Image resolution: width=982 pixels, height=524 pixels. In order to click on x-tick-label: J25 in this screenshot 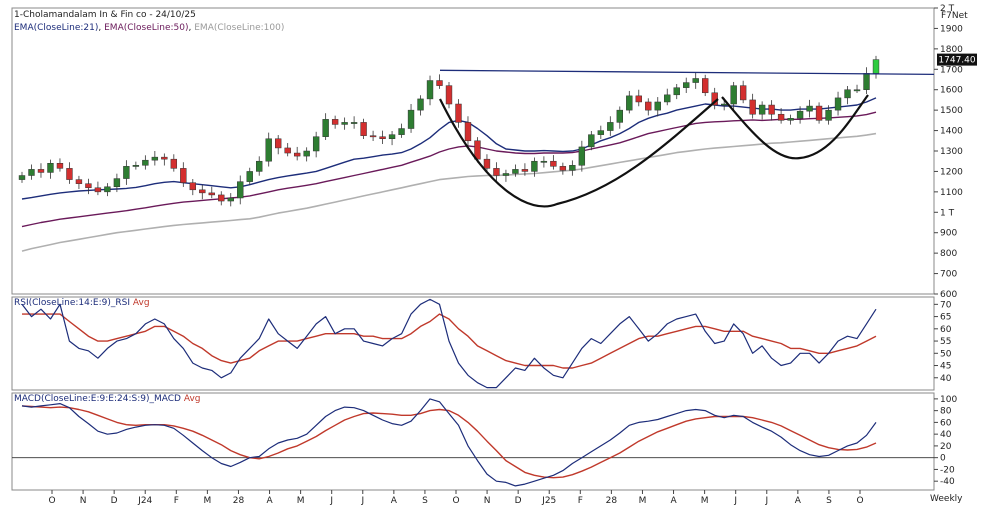, I will do `click(548, 501)`.